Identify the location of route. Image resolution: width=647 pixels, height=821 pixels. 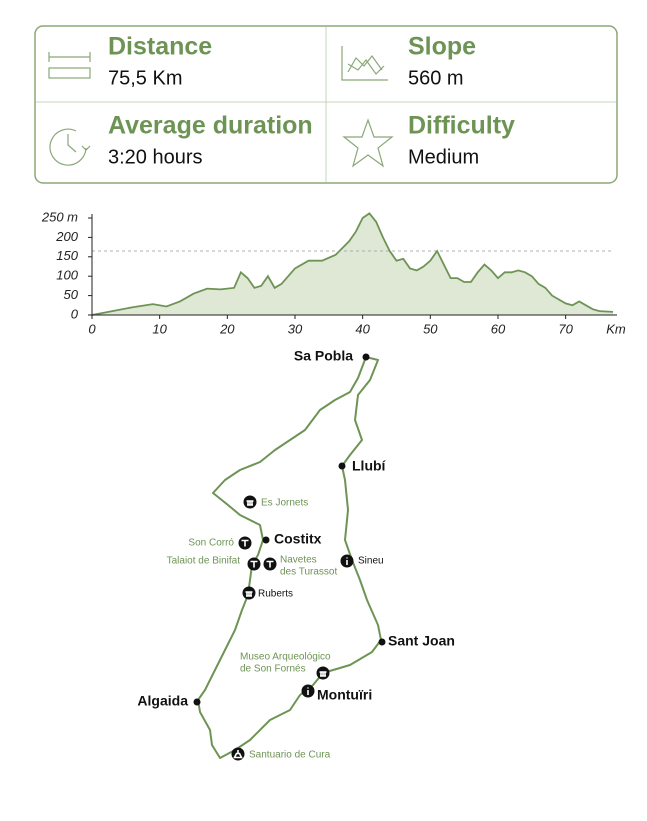
(289, 557).